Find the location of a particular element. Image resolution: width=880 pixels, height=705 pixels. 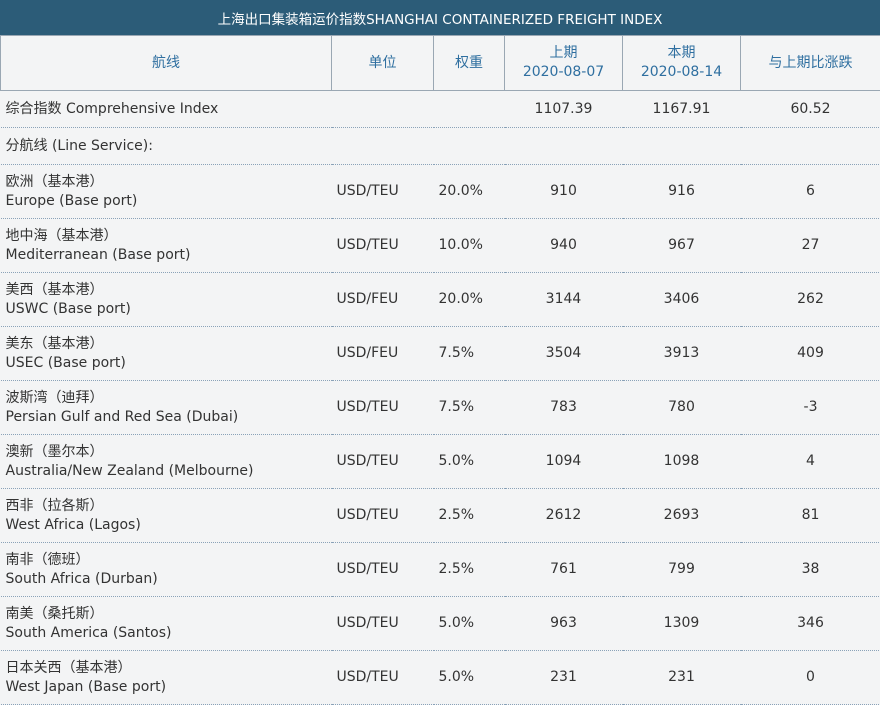

route-change: 81 is located at coordinates (810, 515).